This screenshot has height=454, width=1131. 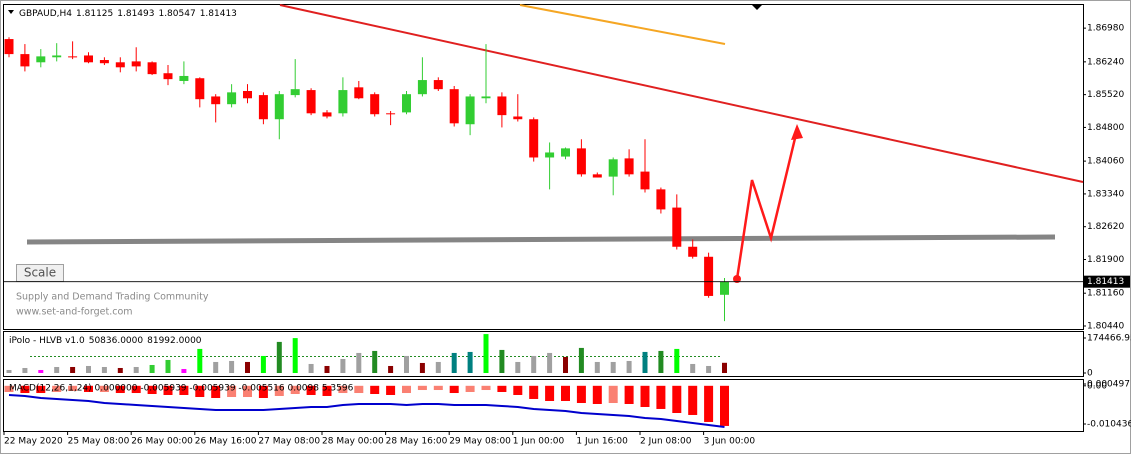 I want to click on average-value: 81992.0000, so click(x=174, y=341).